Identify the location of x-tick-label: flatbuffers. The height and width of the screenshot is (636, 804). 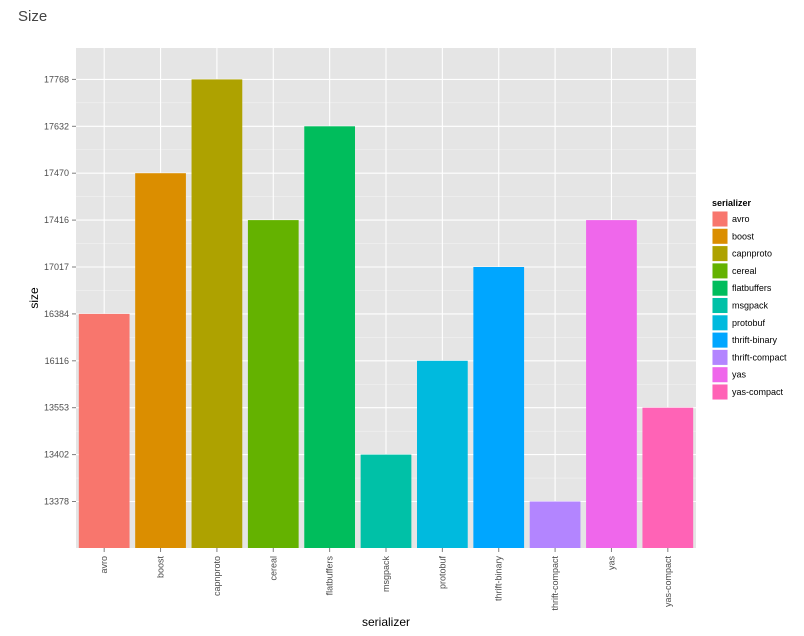
(330, 576).